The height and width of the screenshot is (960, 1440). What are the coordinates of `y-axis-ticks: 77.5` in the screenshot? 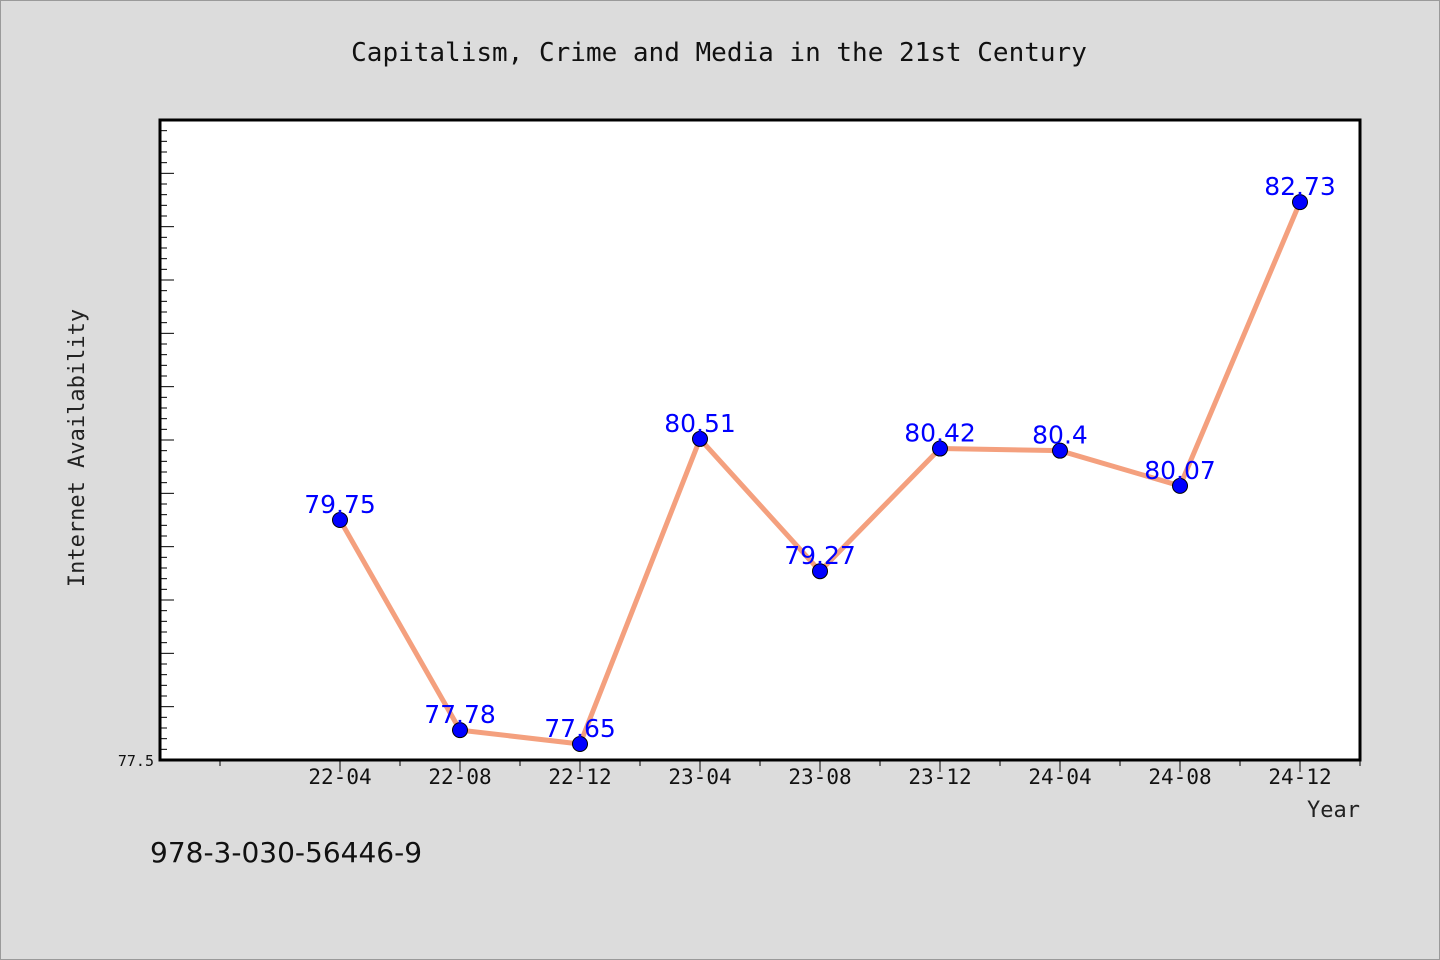 It's located at (146, 444).